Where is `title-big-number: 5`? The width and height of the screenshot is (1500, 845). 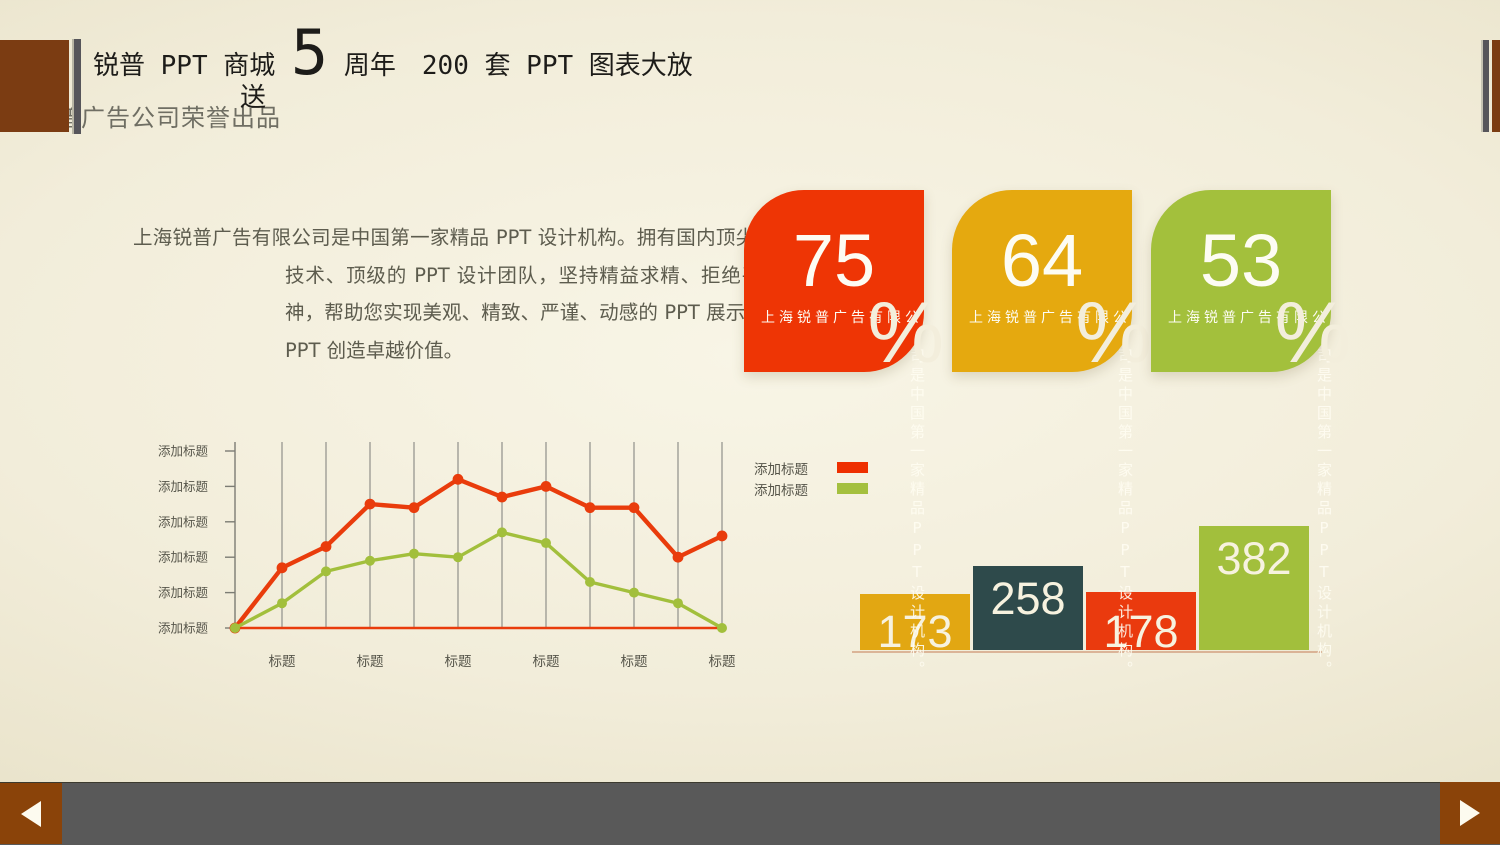
title-big-number: 5 is located at coordinates (309, 52).